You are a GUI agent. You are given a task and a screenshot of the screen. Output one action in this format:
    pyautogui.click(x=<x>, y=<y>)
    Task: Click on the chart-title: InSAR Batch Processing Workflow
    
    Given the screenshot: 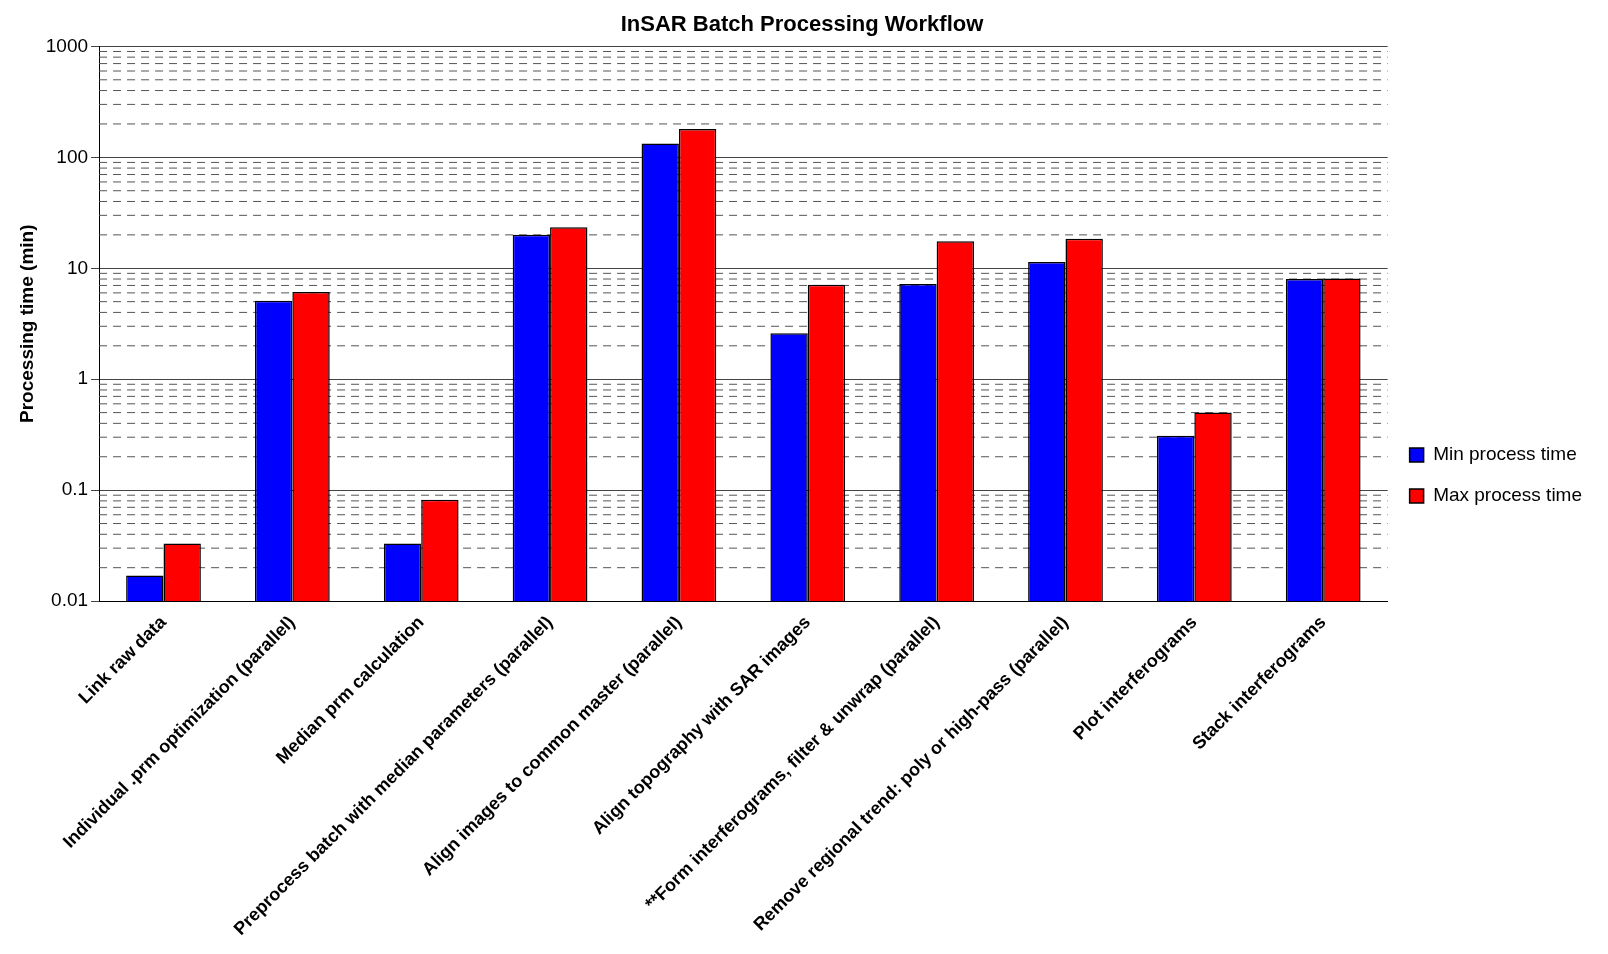 What is the action you would take?
    pyautogui.click(x=802, y=24)
    